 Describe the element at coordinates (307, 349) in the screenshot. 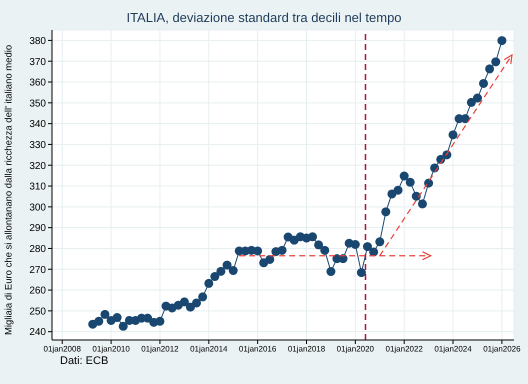

I see `x-tick-label: 01jan2018` at that location.